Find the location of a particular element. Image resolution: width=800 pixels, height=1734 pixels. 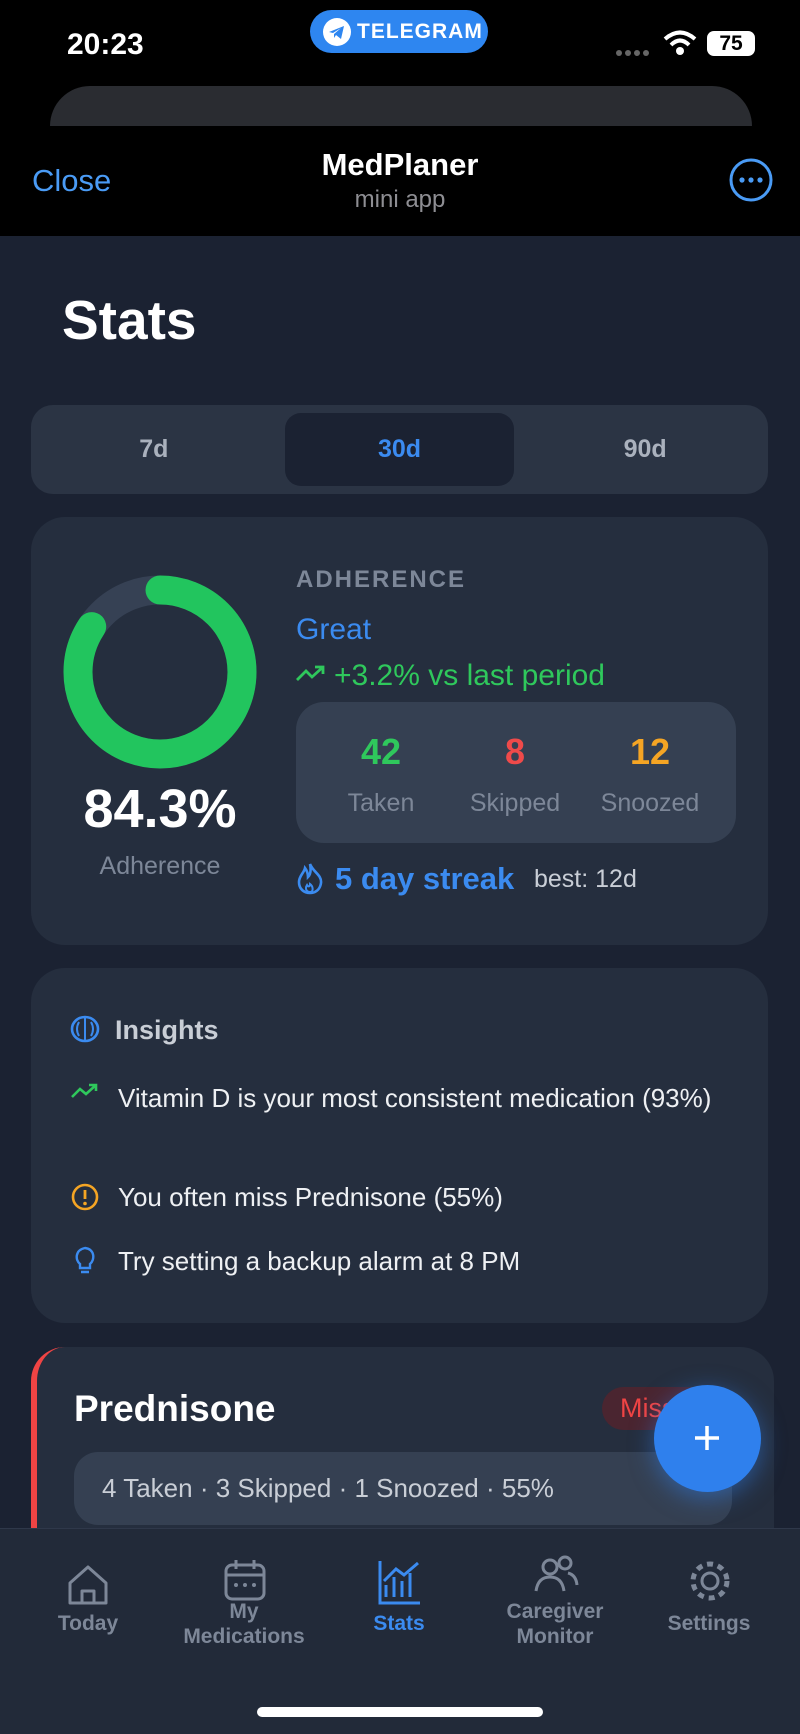

counts-box is located at coordinates (516, 772).